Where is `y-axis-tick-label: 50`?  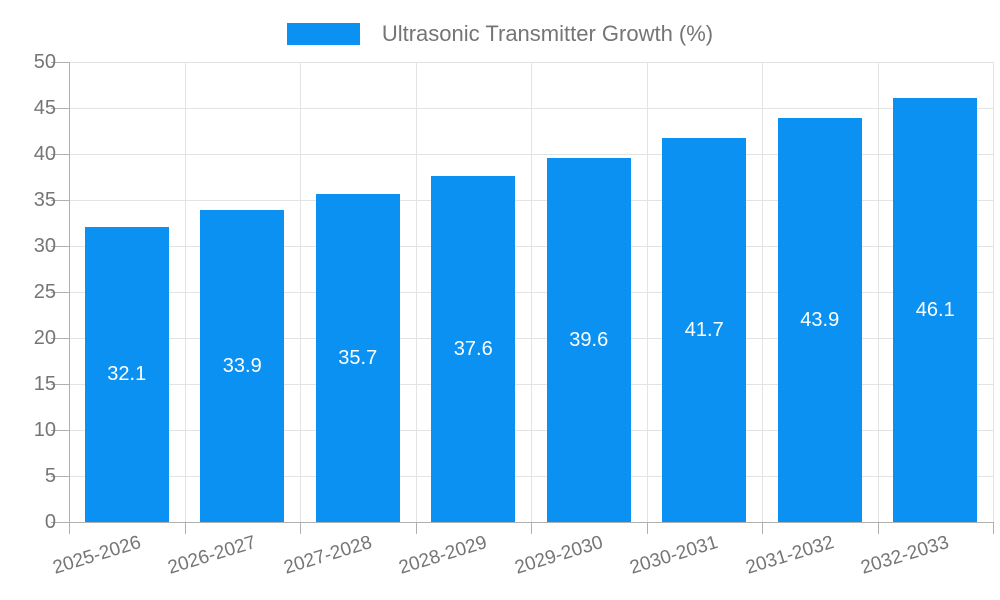
y-axis-tick-label: 50 is located at coordinates (44, 62).